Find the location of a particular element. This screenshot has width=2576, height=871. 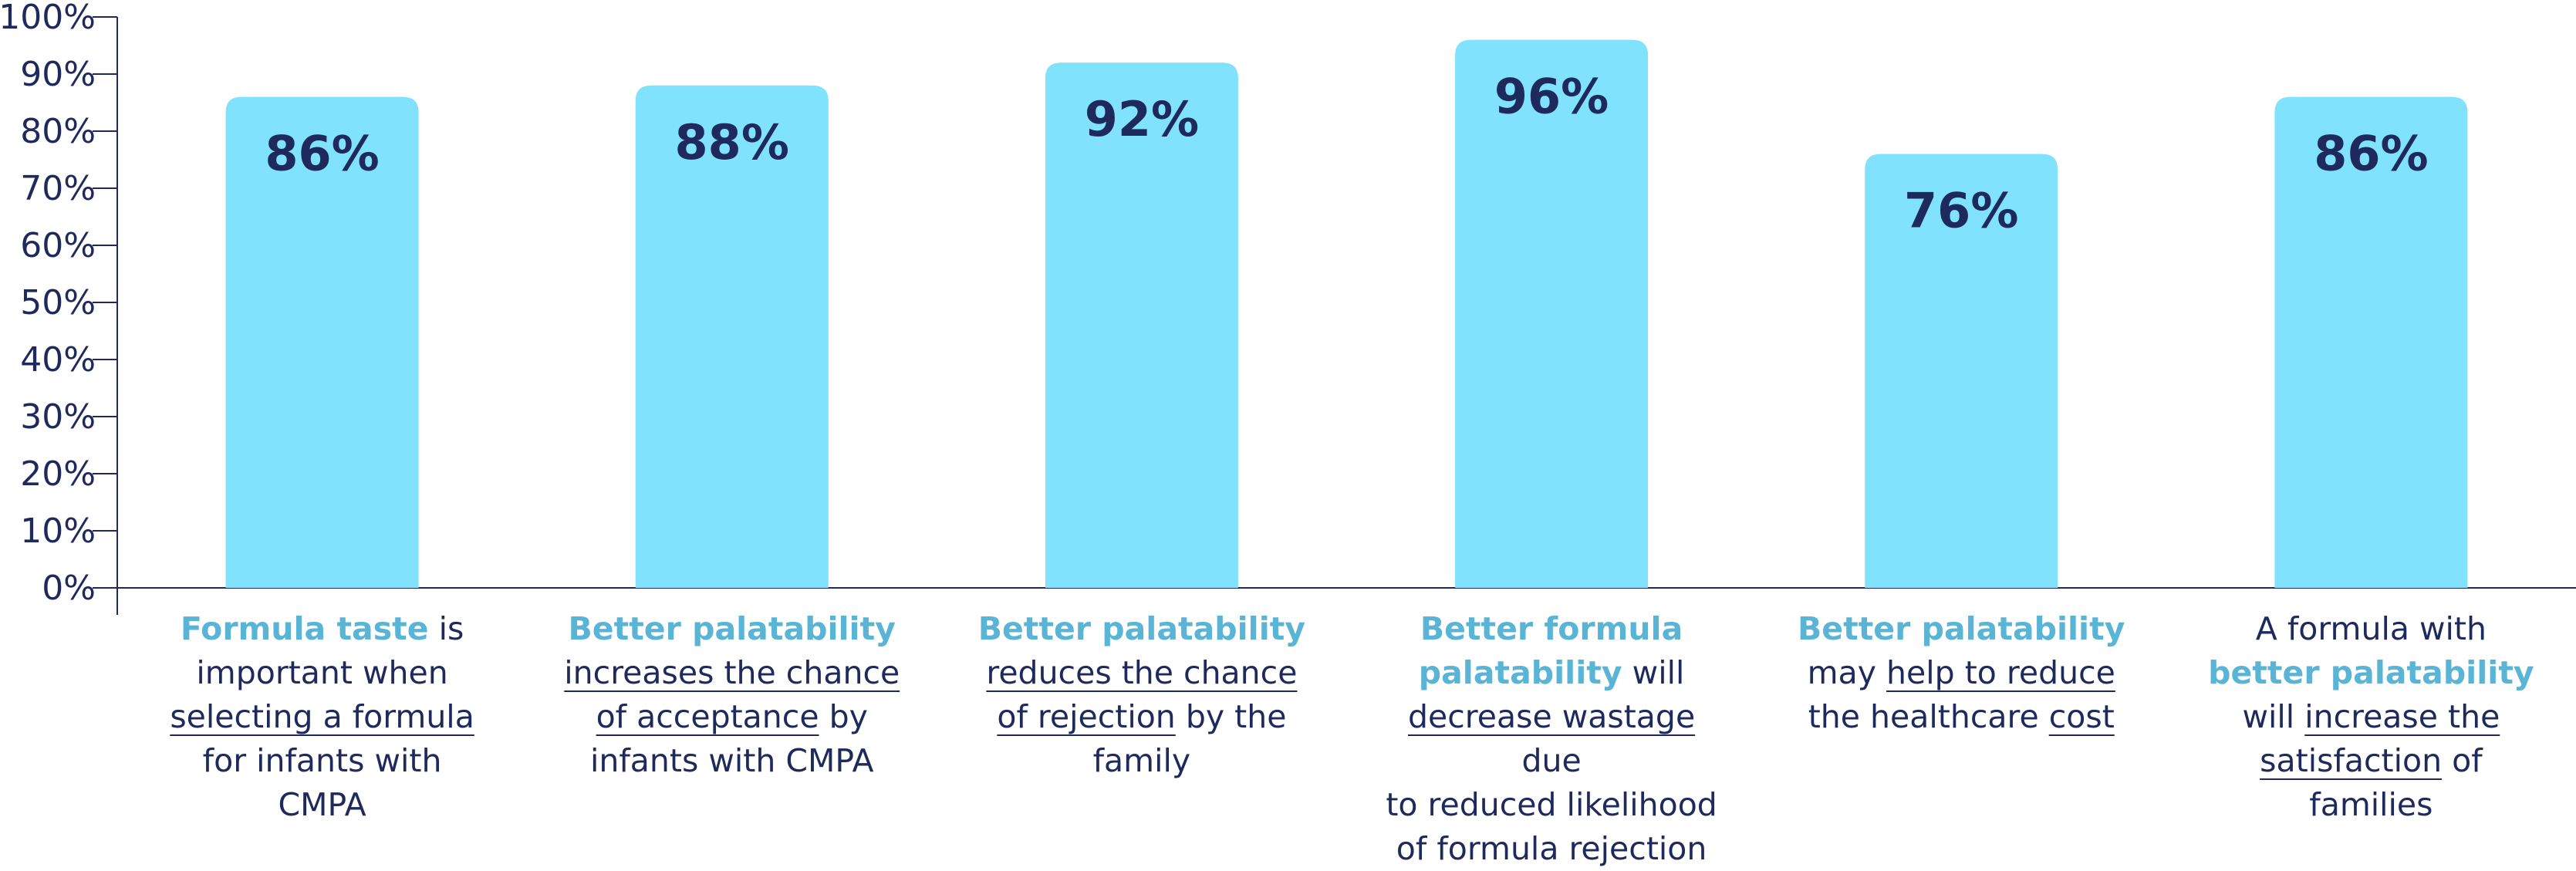

category-label-line: families is located at coordinates (2371, 805).